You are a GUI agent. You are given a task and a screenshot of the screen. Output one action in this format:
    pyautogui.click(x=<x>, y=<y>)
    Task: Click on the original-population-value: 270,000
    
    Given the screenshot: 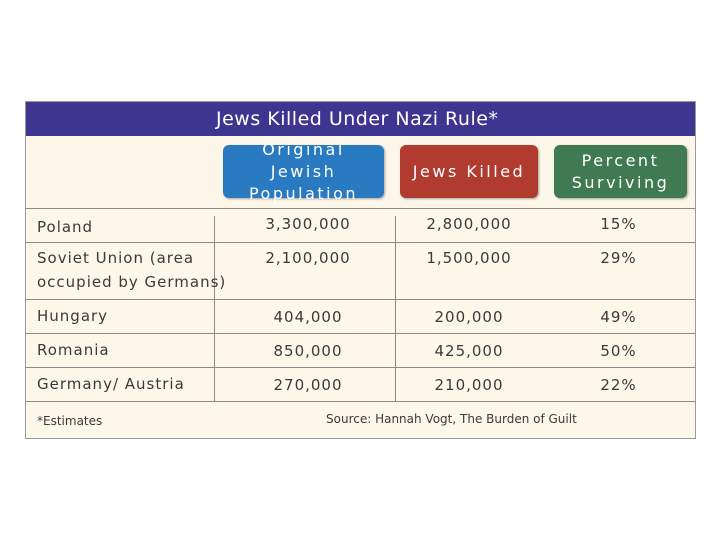 What is the action you would take?
    pyautogui.click(x=308, y=385)
    